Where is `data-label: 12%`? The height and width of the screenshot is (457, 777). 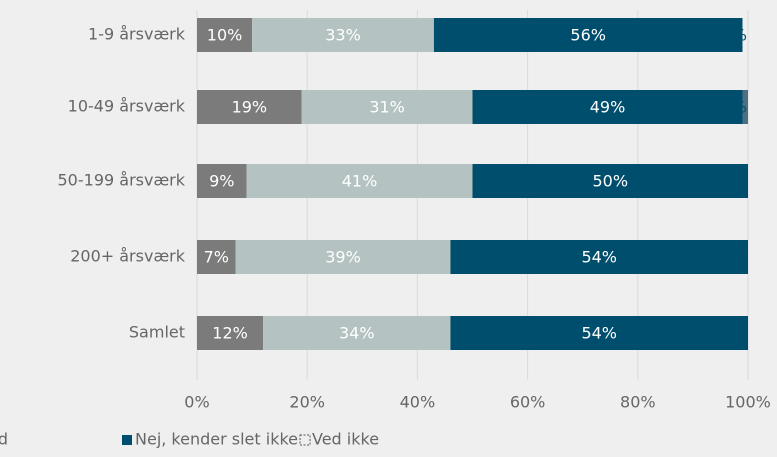 data-label: 12% is located at coordinates (230, 333).